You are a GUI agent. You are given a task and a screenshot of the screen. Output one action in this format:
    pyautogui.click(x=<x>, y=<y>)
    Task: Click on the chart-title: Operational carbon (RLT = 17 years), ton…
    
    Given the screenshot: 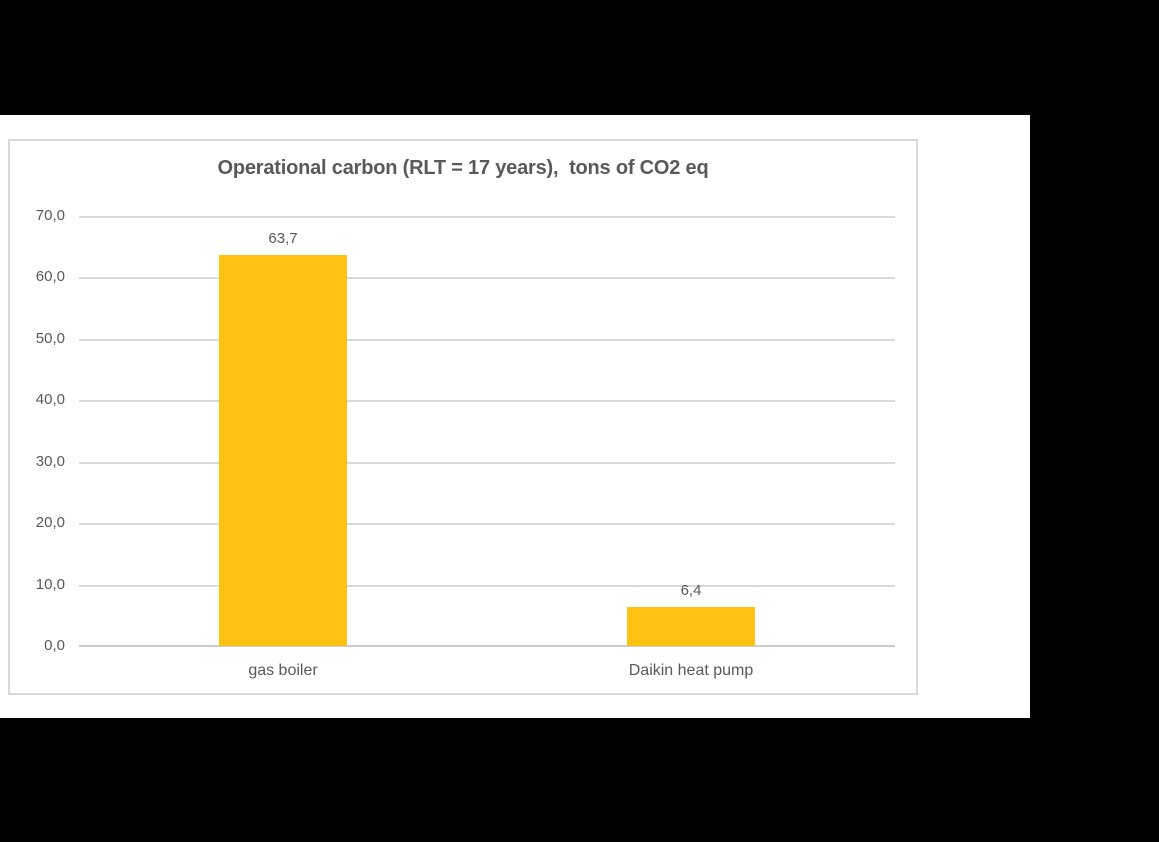 What is the action you would take?
    pyautogui.click(x=463, y=168)
    